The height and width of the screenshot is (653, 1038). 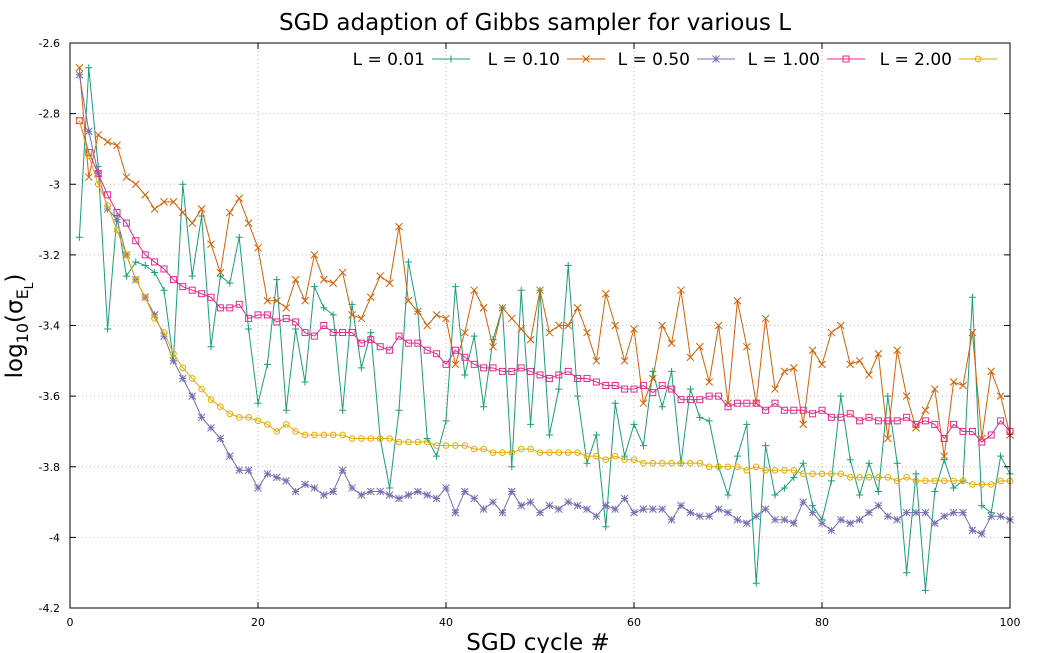 I want to click on x-tick-label: 40, so click(x=446, y=622).